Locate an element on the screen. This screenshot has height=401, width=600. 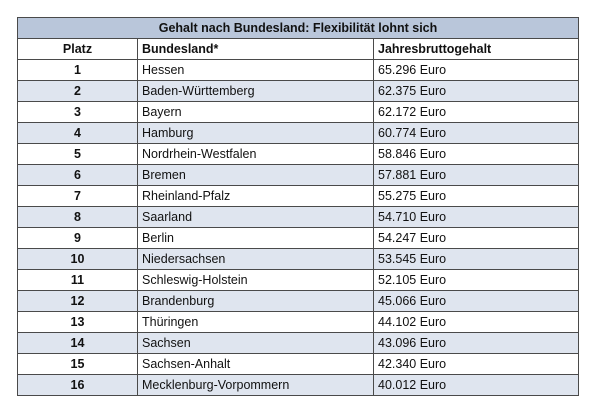
salary-cell: 65.296 Euro is located at coordinates (476, 70).